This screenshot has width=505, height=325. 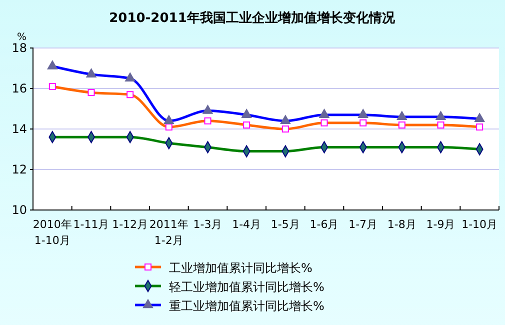 I want to click on y-tick-label: 14, so click(x=19, y=129).